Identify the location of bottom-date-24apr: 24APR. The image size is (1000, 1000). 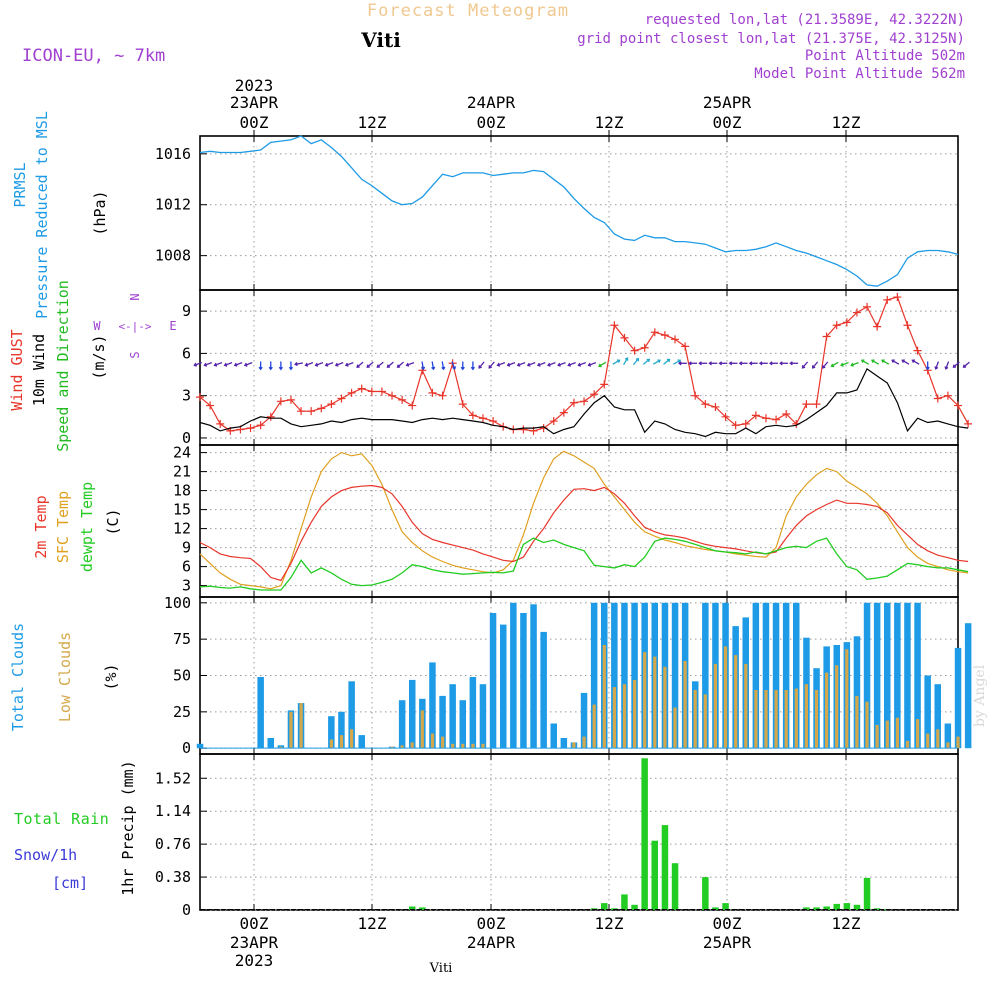
(491, 942).